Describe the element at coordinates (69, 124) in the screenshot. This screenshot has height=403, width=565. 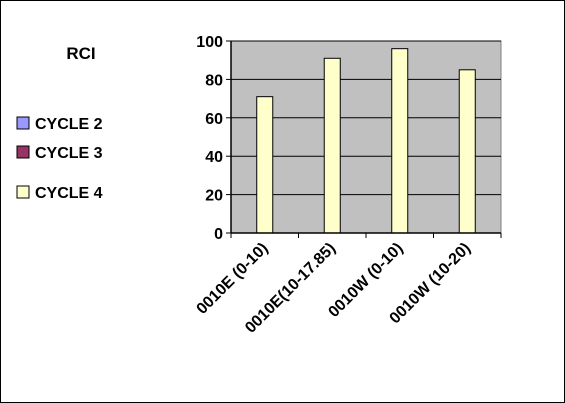
I see `legend-label: CYCLE 2` at that location.